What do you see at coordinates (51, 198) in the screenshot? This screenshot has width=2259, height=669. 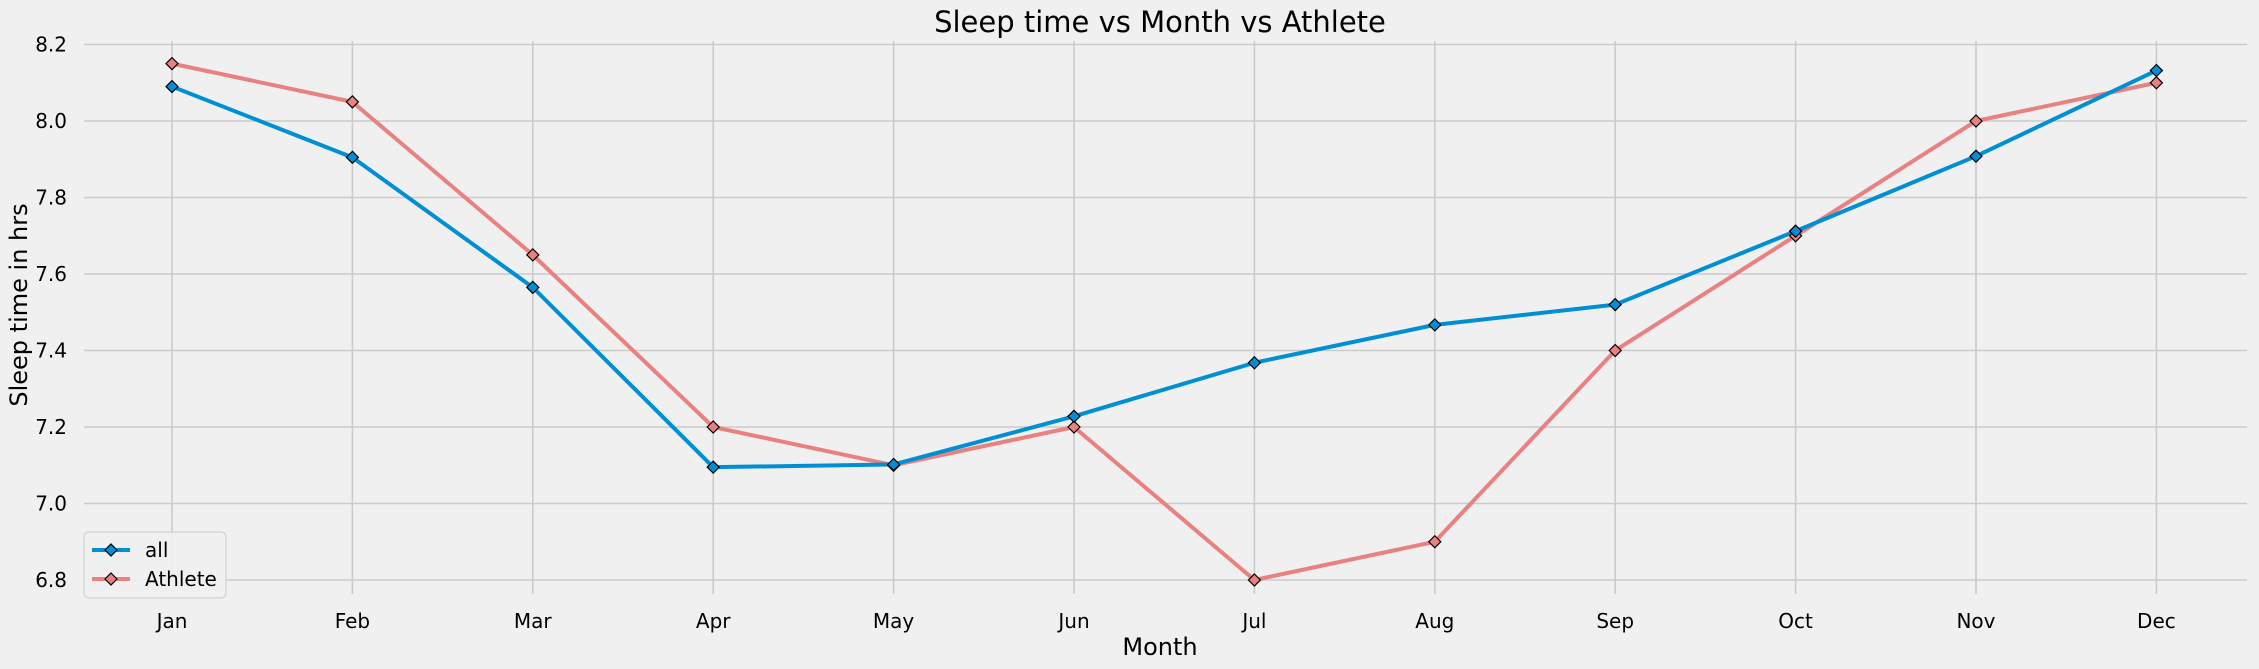 I see `y-tick-label: 7.8` at bounding box center [51, 198].